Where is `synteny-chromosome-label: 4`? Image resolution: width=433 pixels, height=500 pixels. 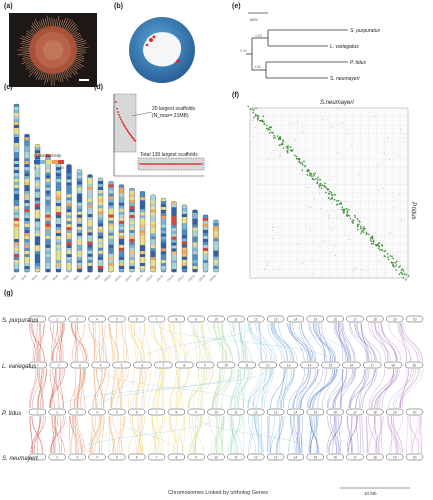 synteny-chromosome-label: 4 is located at coordinates (101, 365).